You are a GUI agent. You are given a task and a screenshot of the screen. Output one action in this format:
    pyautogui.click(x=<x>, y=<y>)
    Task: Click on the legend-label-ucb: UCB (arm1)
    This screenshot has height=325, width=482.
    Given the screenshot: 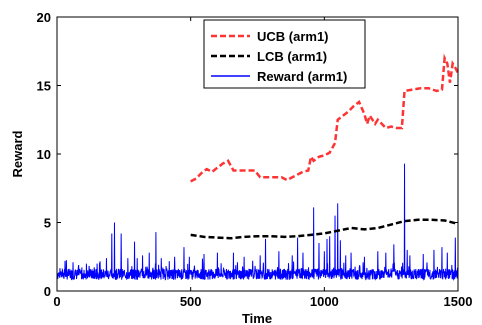 What is the action you would take?
    pyautogui.click(x=293, y=36)
    